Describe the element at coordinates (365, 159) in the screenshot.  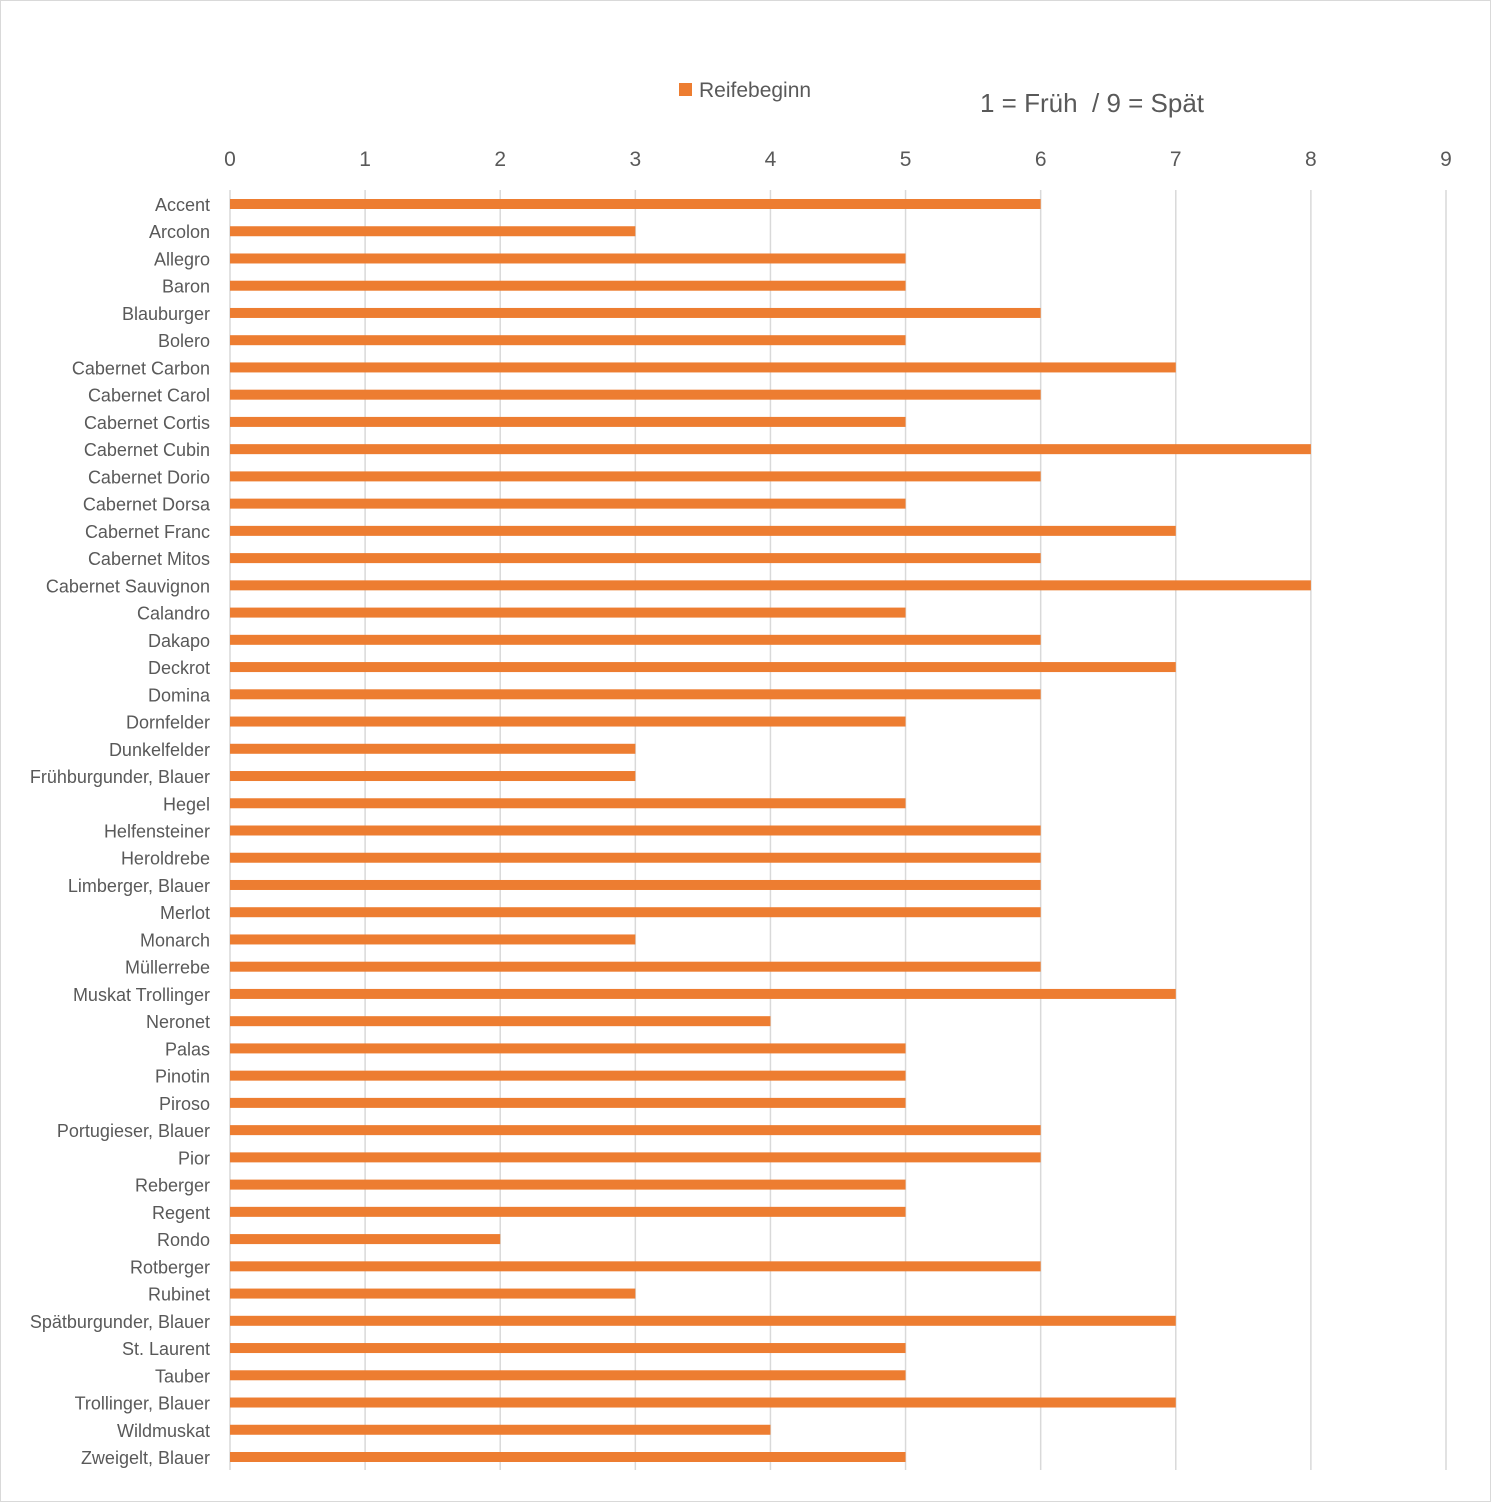
I see `x-tick-label: 1` at that location.